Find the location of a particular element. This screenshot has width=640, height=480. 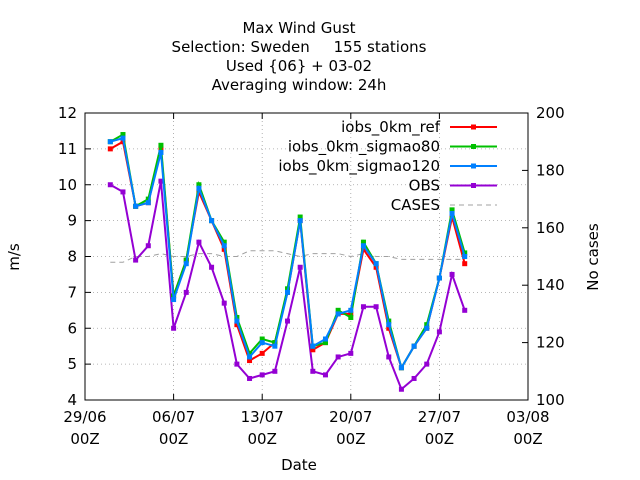

y2-tick-label: 160 is located at coordinates (550, 228).